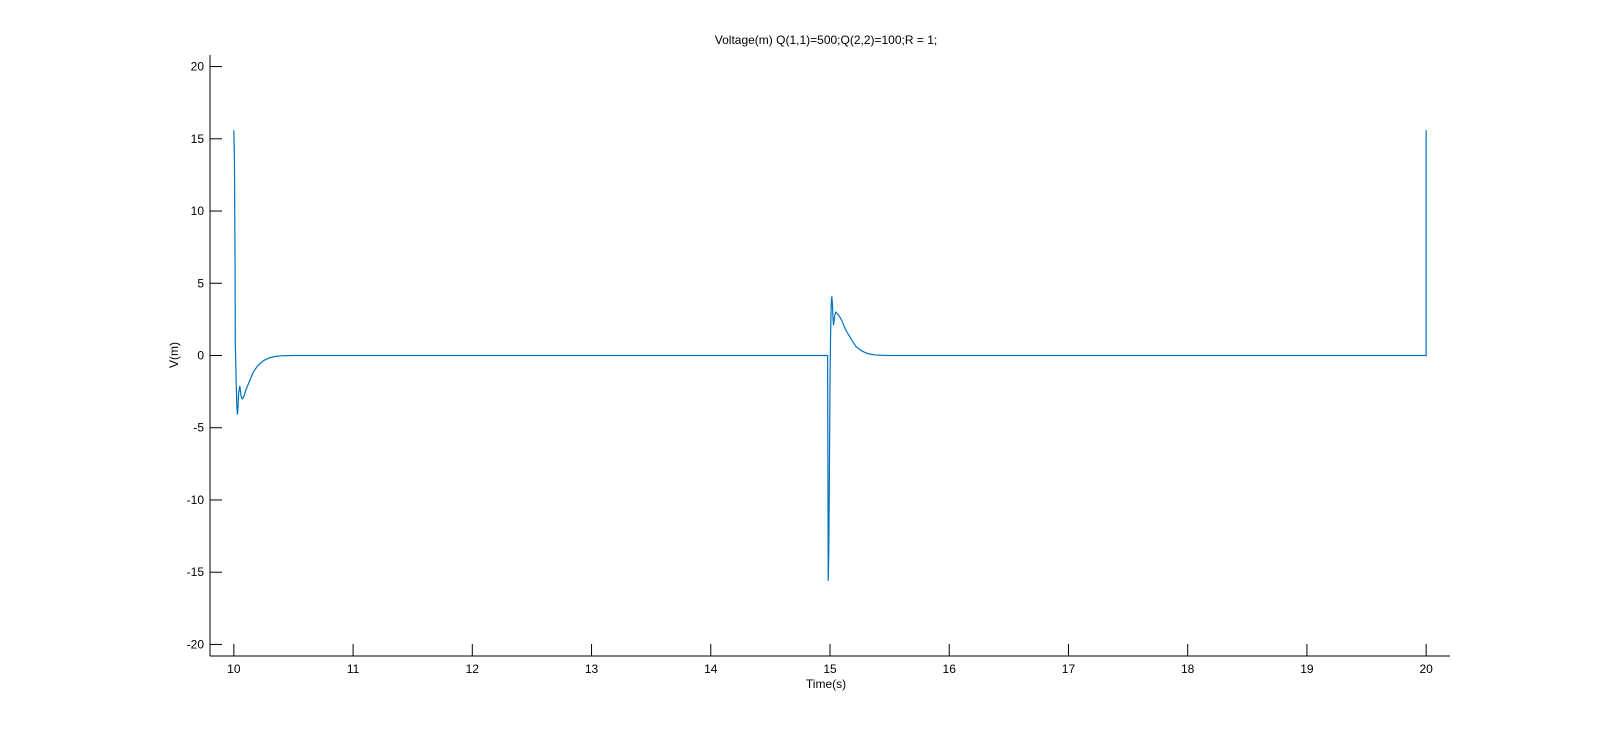  Describe the element at coordinates (473, 669) in the screenshot. I see `x-tick-label: 12` at that location.